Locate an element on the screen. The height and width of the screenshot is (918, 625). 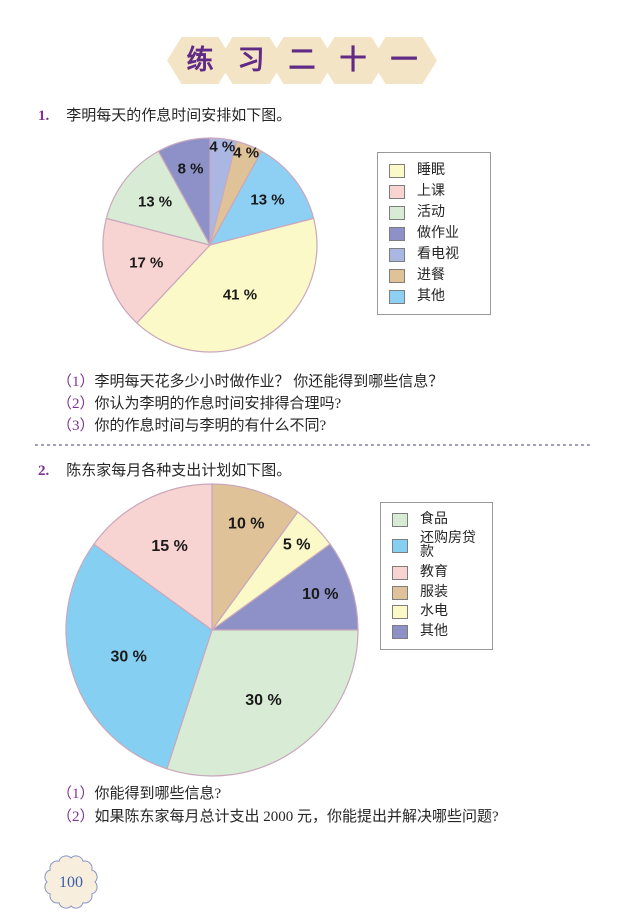
legend-label: 活动 is located at coordinates (431, 212).